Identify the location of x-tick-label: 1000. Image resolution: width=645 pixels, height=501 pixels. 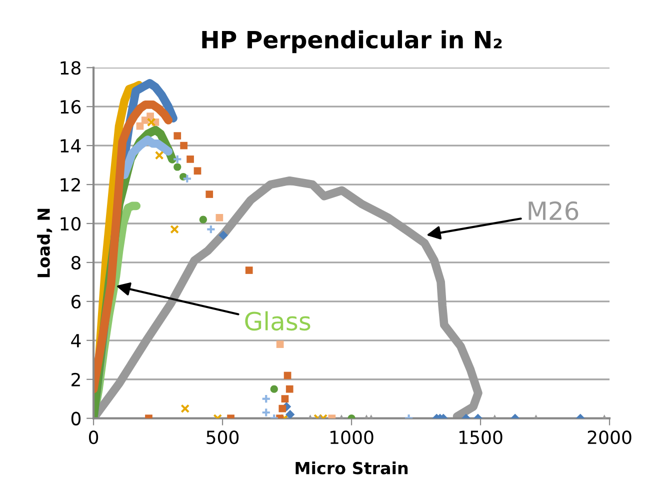
(352, 437).